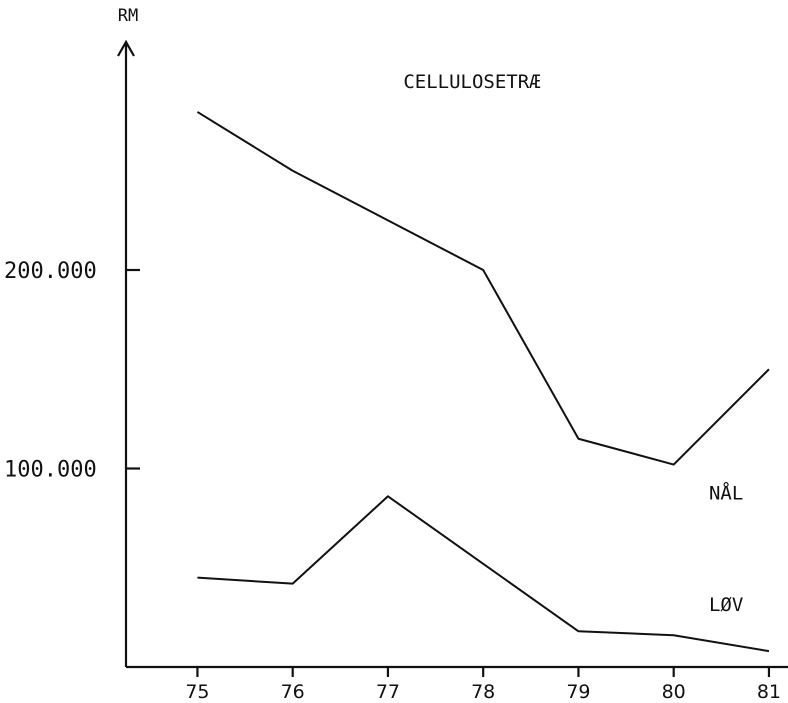  I want to click on y-axis-arrow, so click(126, 48).